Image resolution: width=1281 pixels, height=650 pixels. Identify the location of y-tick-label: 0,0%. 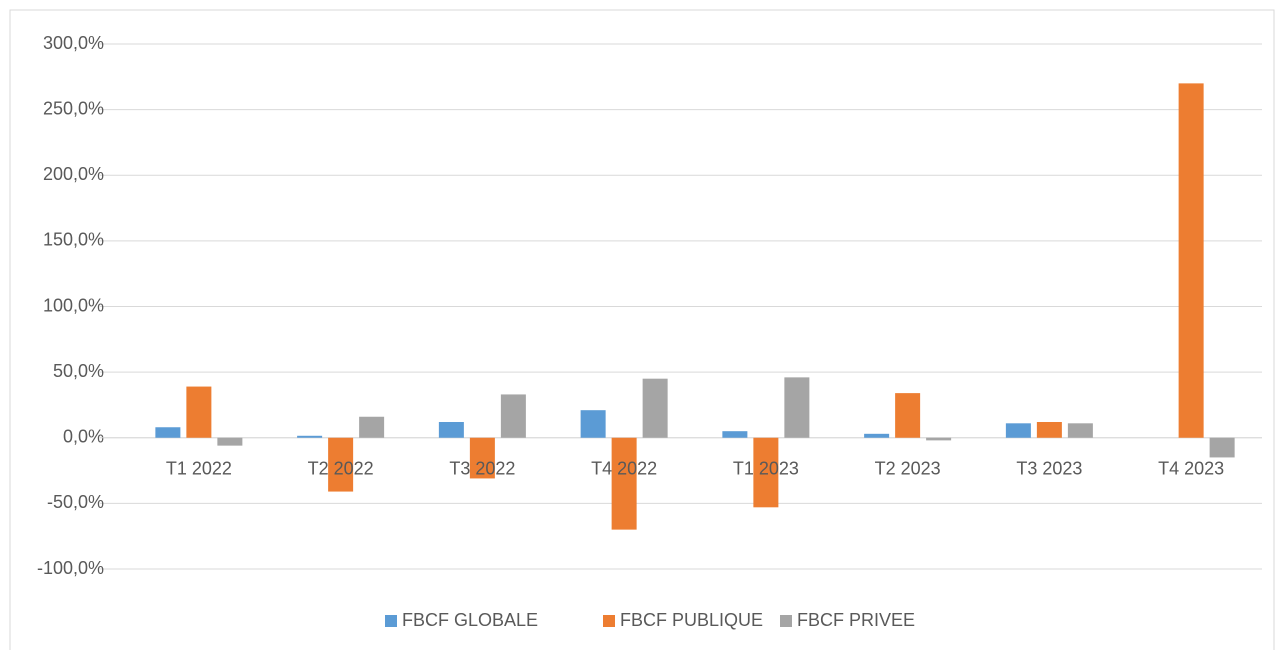
(83, 437).